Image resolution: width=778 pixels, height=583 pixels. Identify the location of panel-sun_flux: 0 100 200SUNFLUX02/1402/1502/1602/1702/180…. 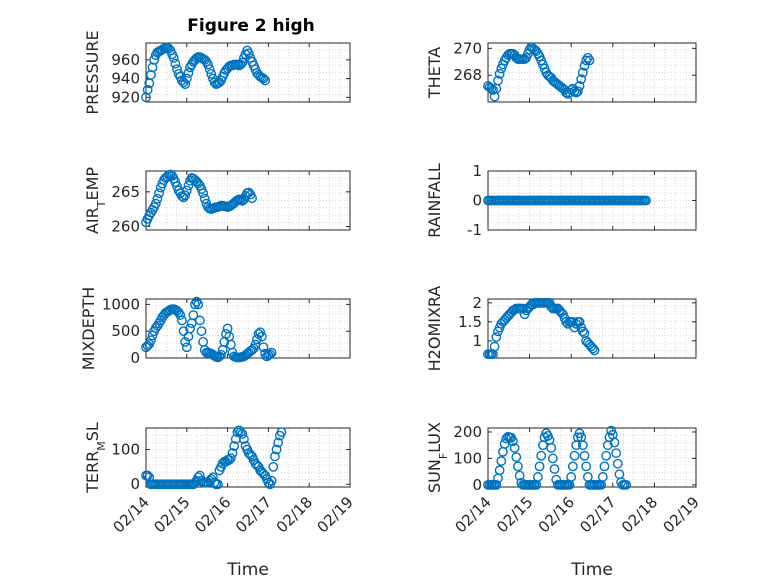
(564, 501).